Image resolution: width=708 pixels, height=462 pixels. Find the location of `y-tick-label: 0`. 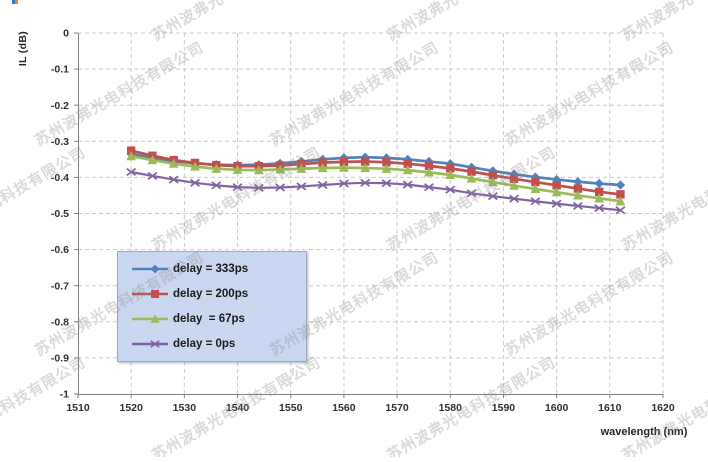

y-tick-label: 0 is located at coordinates (66, 34).